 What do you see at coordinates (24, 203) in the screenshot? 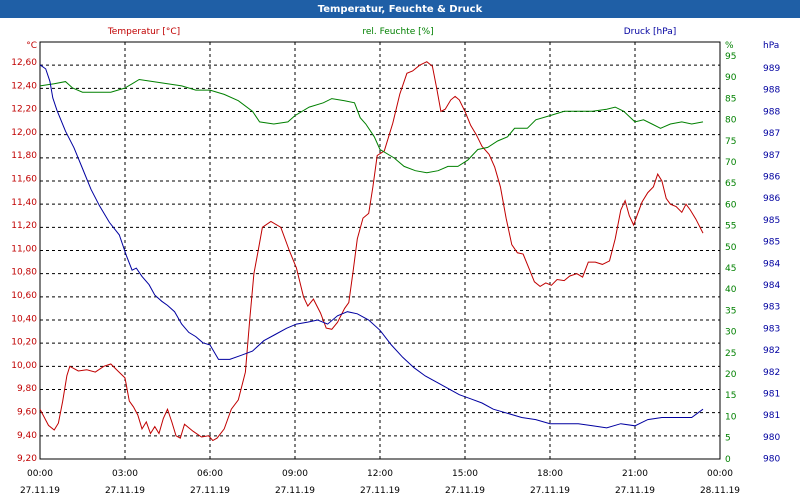
I see `temperature-tick-label: 11,40` at bounding box center [24, 203].